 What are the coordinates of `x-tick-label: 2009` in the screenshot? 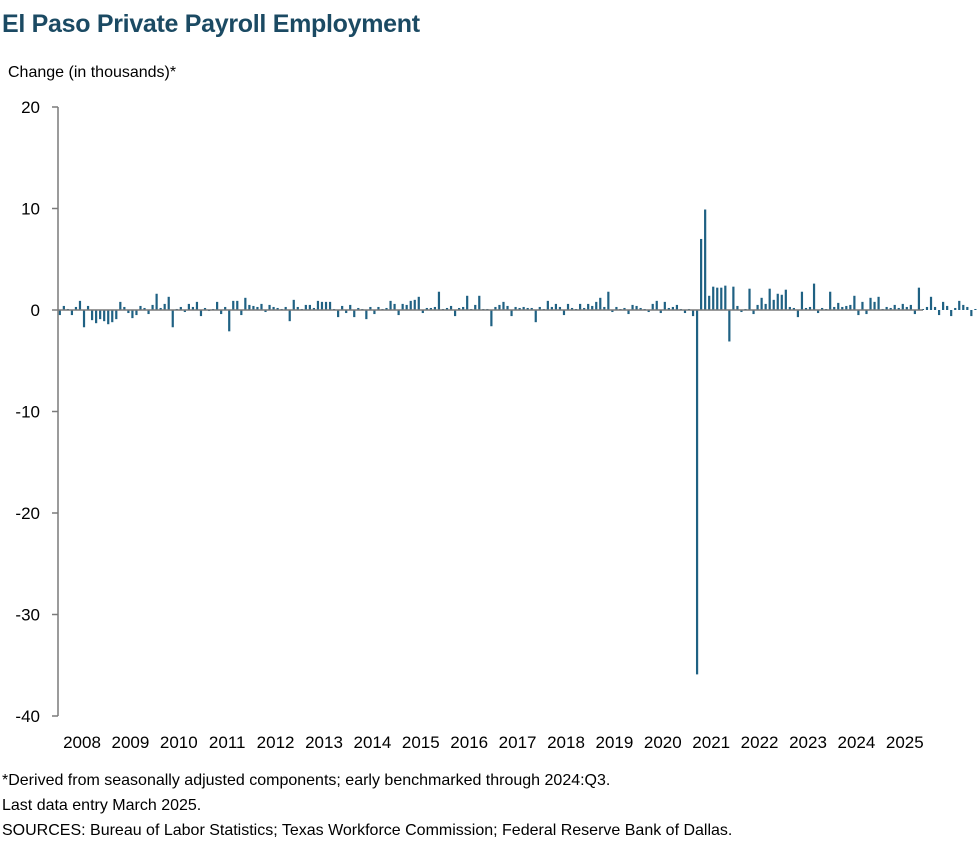 It's located at (130, 742).